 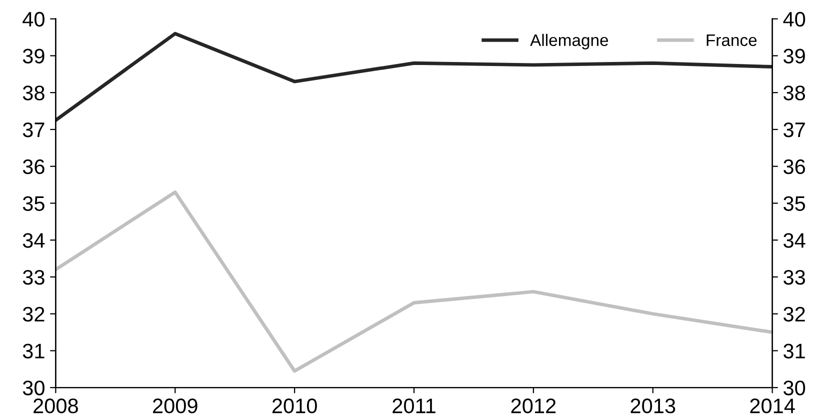 I want to click on y-tick-label: 36, so click(x=33, y=166).